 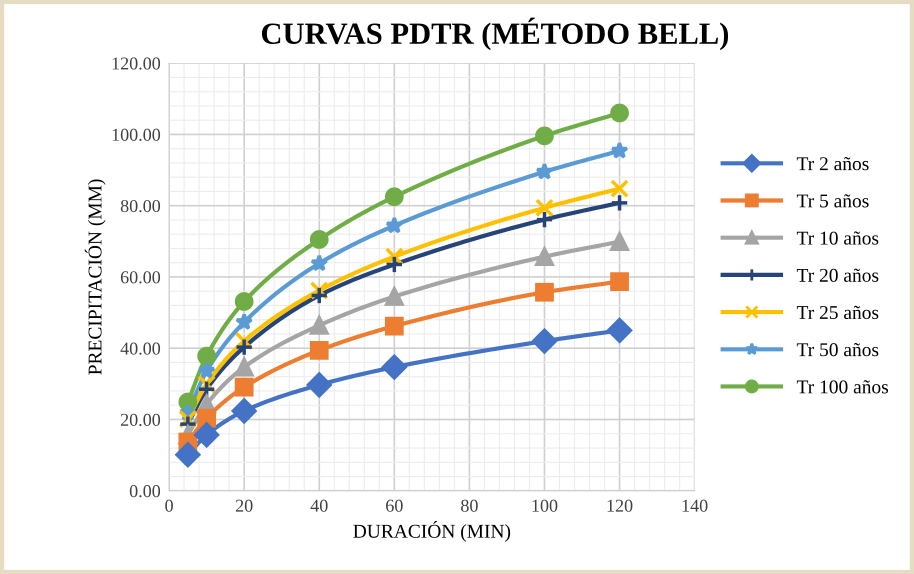 I want to click on x-tick-label: 80, so click(x=469, y=506).